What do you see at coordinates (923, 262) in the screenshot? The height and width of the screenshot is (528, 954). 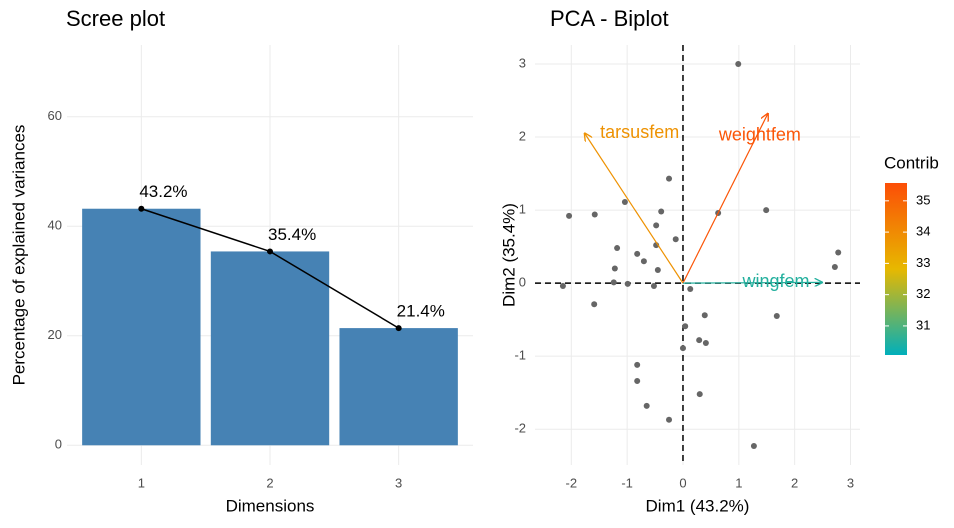 I see `legend-tick-label: 33` at bounding box center [923, 262].